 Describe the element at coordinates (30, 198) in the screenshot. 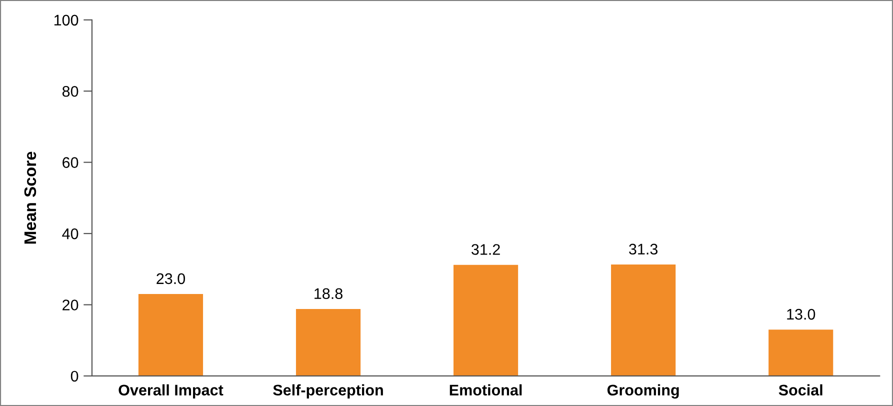

I see `y-axis-title: Mean Score` at that location.